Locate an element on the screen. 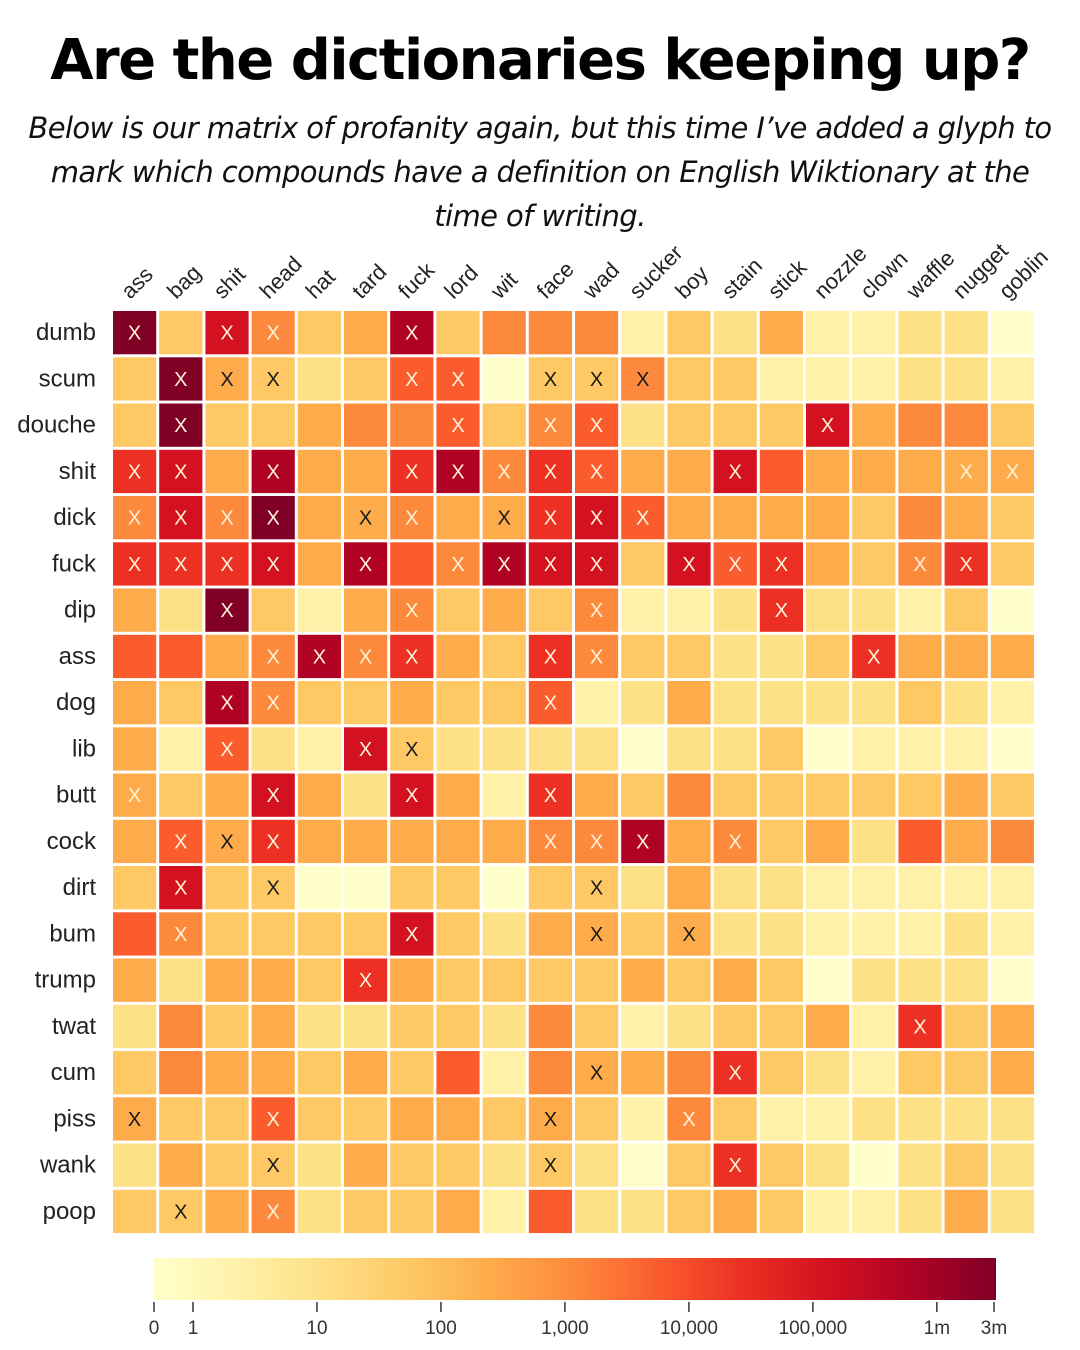 Image resolution: width=1080 pixels, height=1350 pixels. wiktionary-mark-shit-ass: X is located at coordinates (134, 472).